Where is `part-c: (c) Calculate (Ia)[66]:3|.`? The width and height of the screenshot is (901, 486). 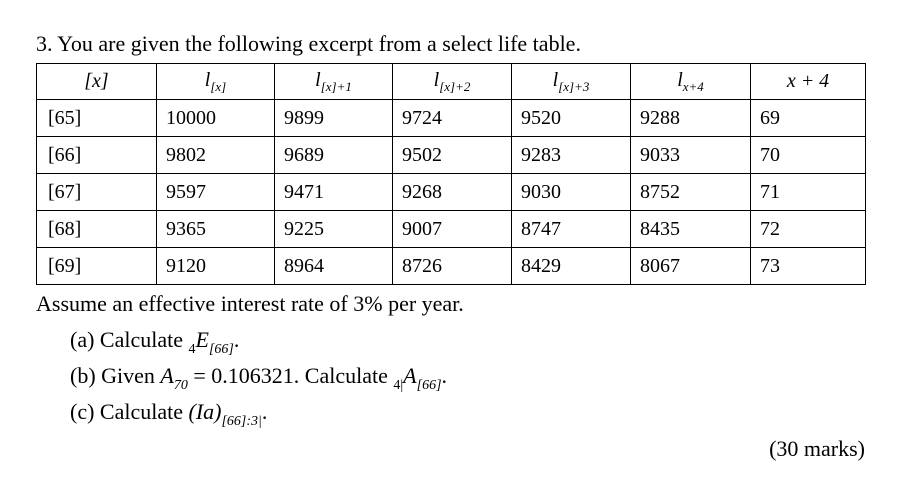 part-c: (c) Calculate (Ia)[66]:3|. is located at coordinates (169, 414).